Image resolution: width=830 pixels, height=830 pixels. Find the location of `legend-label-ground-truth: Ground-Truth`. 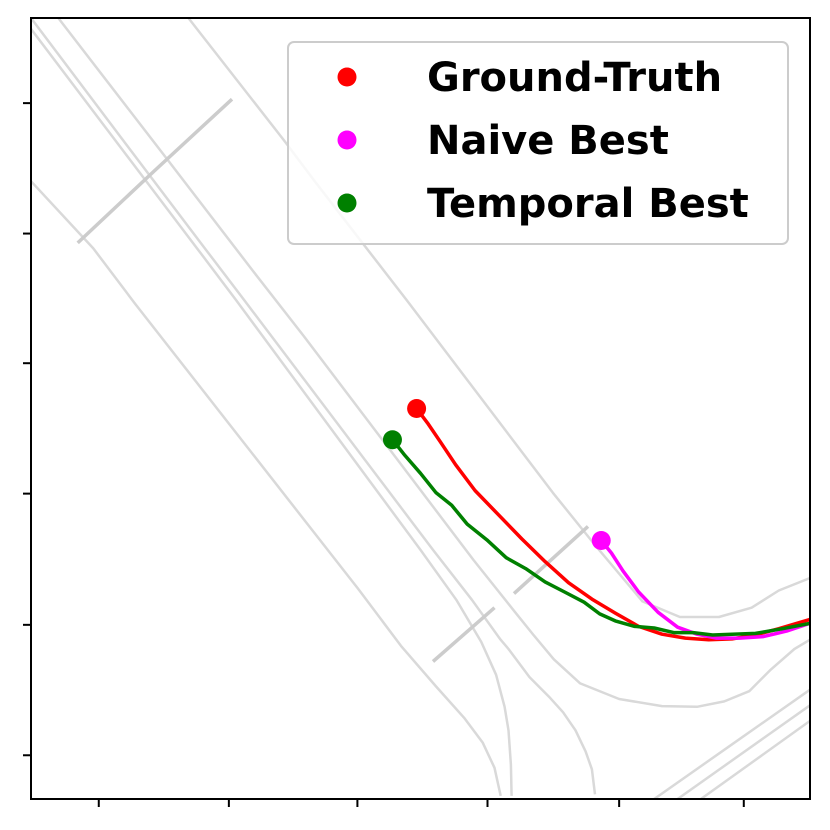

legend-label-ground-truth: Ground-Truth is located at coordinates (574, 78).